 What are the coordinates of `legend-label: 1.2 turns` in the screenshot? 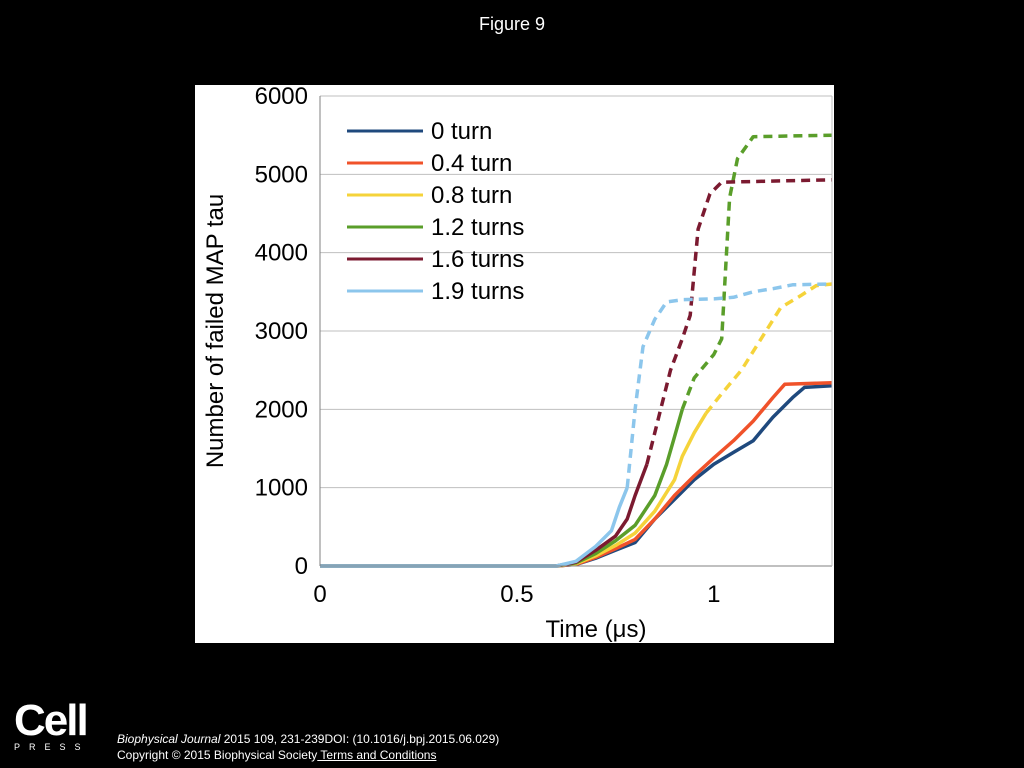 It's located at (477, 227).